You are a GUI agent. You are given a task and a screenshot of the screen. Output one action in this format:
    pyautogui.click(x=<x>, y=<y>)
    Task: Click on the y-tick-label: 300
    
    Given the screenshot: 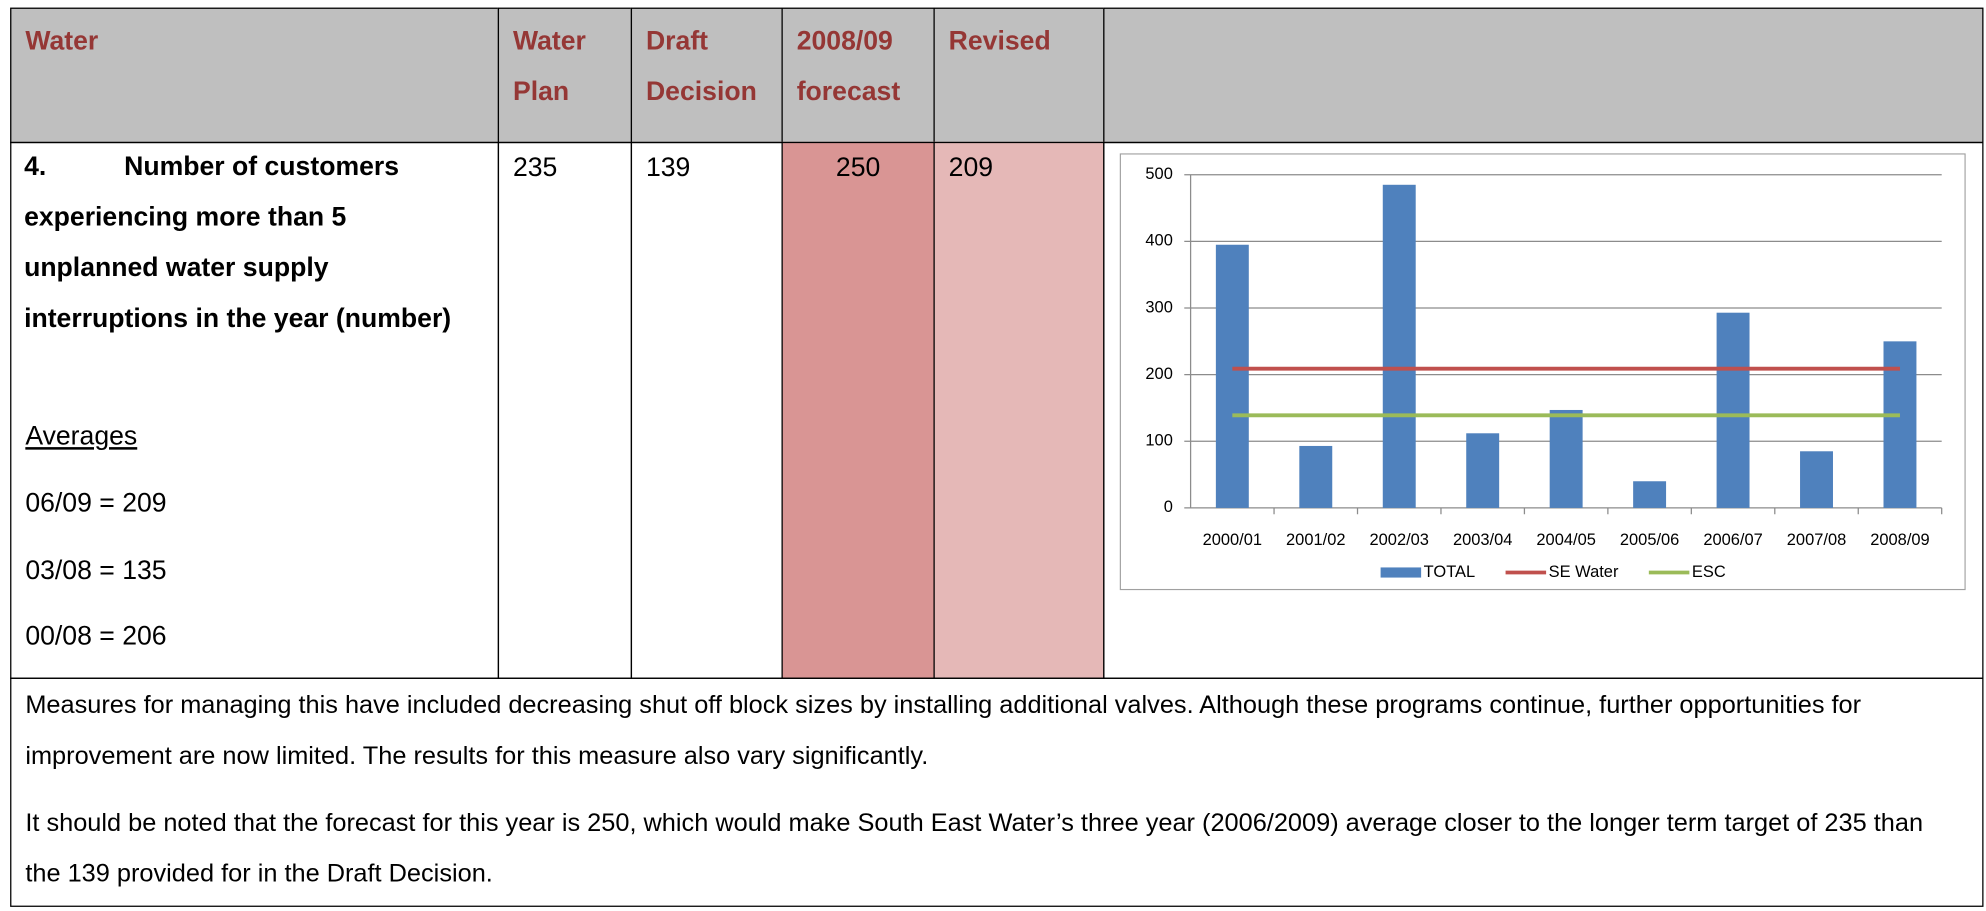 What is the action you would take?
    pyautogui.click(x=1158, y=307)
    